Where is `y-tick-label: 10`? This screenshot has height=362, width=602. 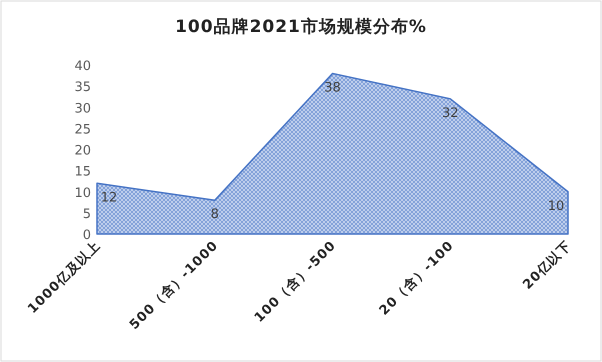 y-tick-label: 10 is located at coordinates (82, 193).